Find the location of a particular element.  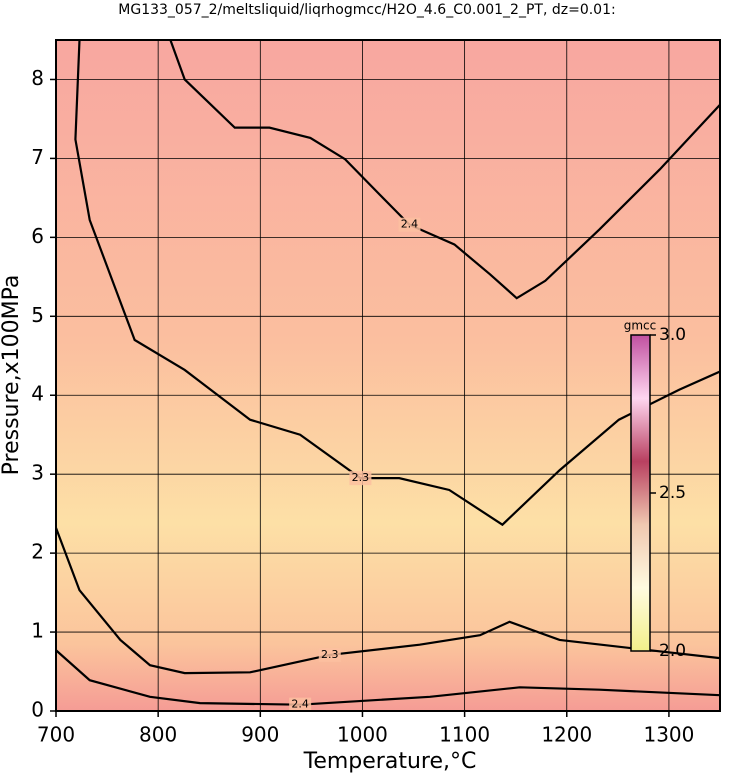

colorbar-label: gmcc is located at coordinates (640, 326).